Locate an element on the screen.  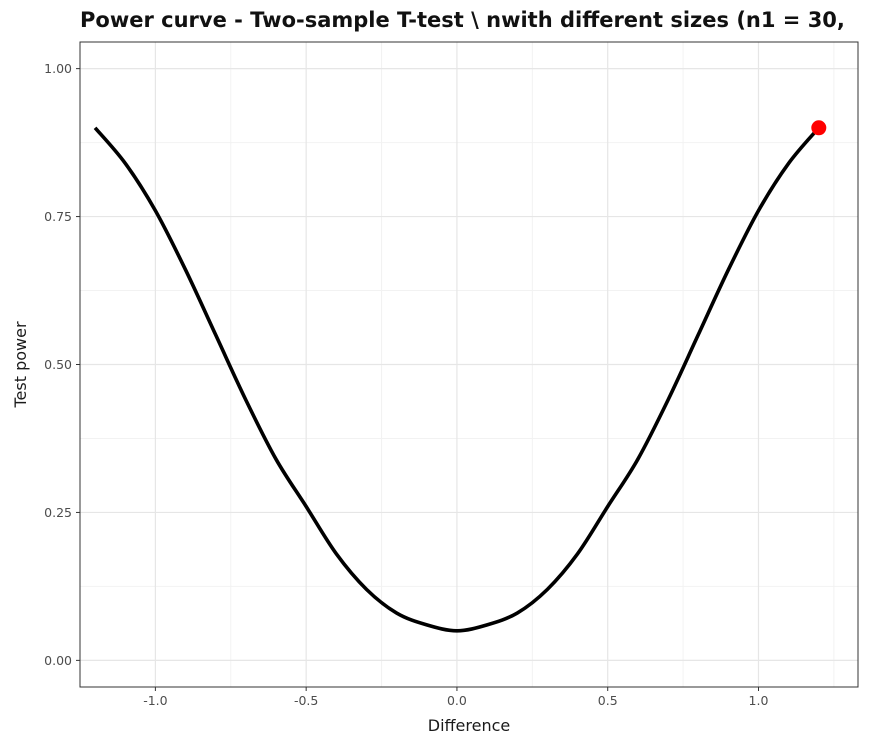
point-layer is located at coordinates (819, 128).